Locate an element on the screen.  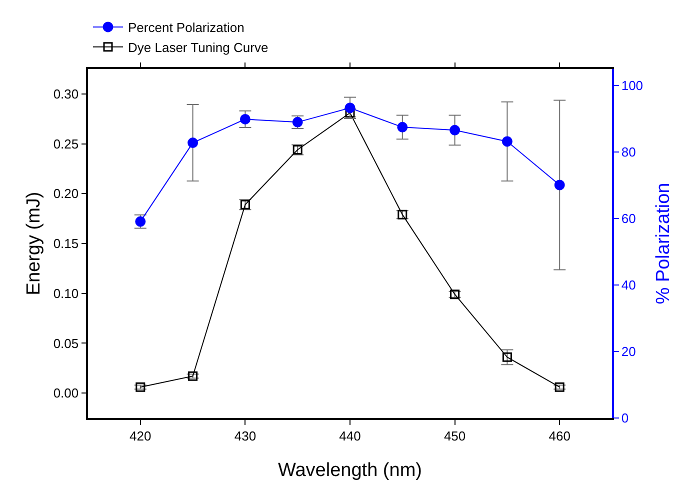
y2-tick-label: 20 is located at coordinates (628, 352).